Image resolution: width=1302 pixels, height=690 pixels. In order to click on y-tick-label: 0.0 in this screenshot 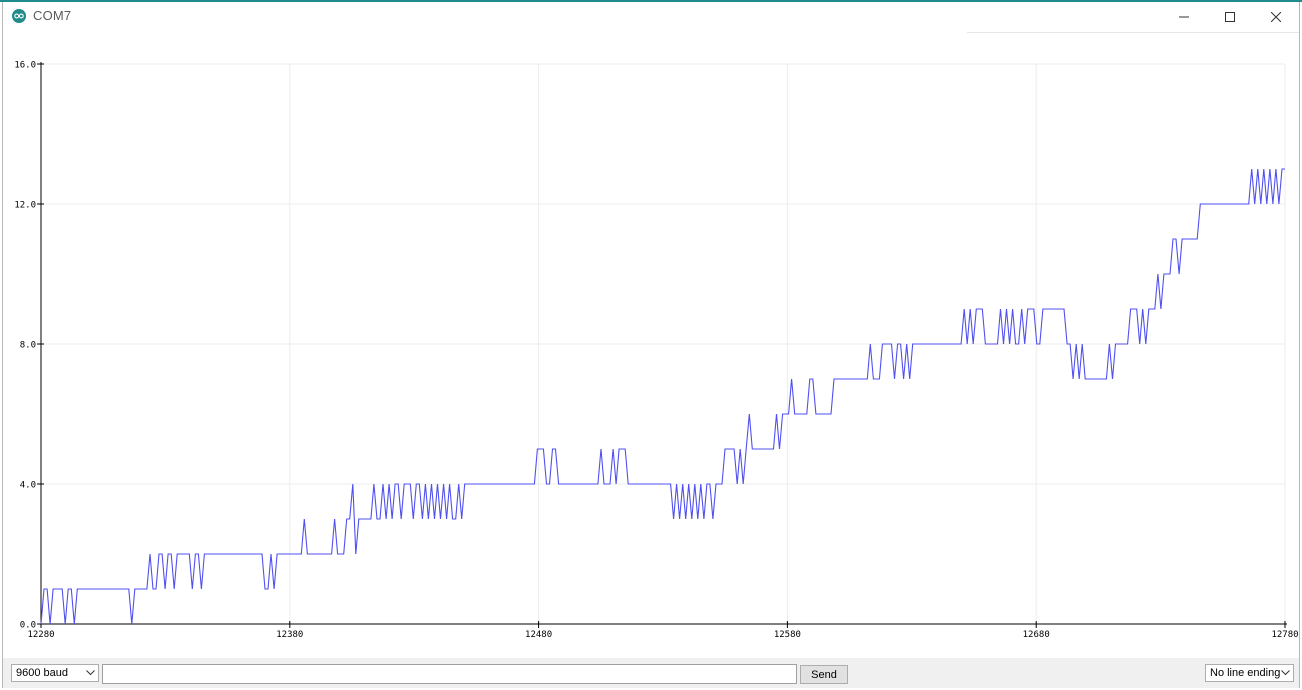, I will do `click(28, 626)`.